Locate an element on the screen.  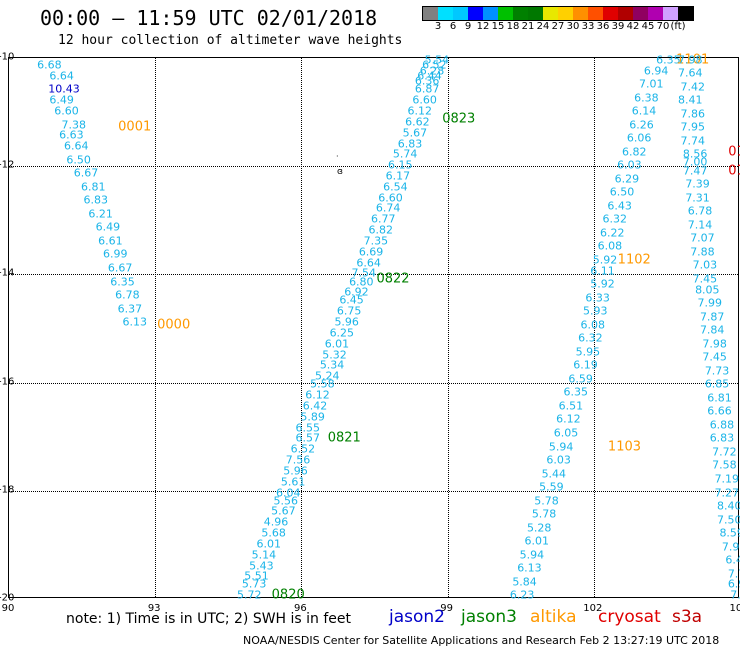
wave-height-value: 7.35 is located at coordinates (376, 241).